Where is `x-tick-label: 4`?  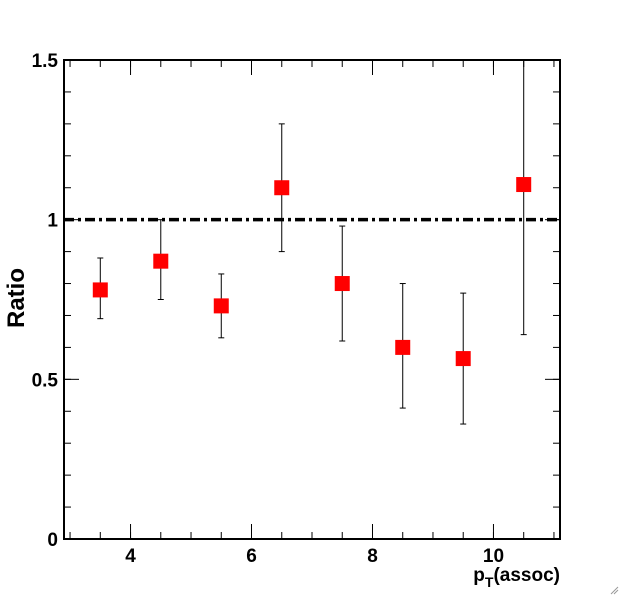 x-tick-label: 4 is located at coordinates (130, 556).